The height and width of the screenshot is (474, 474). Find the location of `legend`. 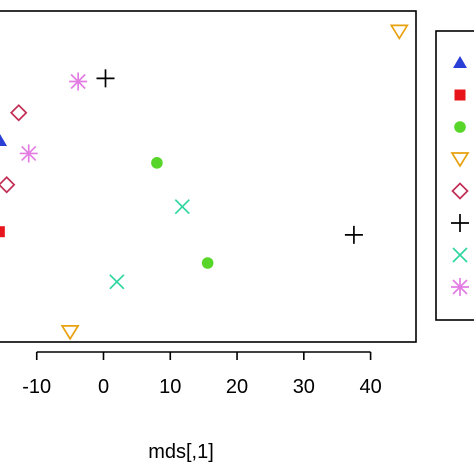

legend is located at coordinates (460, 176).